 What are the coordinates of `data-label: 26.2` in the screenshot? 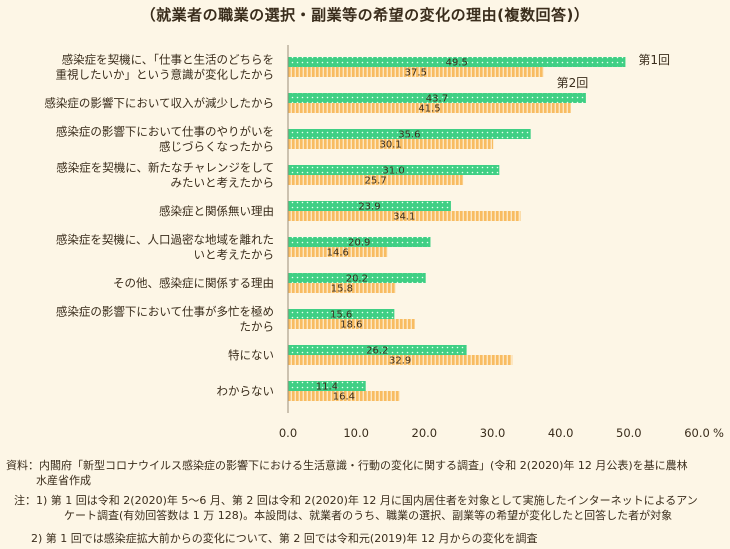 It's located at (377, 351).